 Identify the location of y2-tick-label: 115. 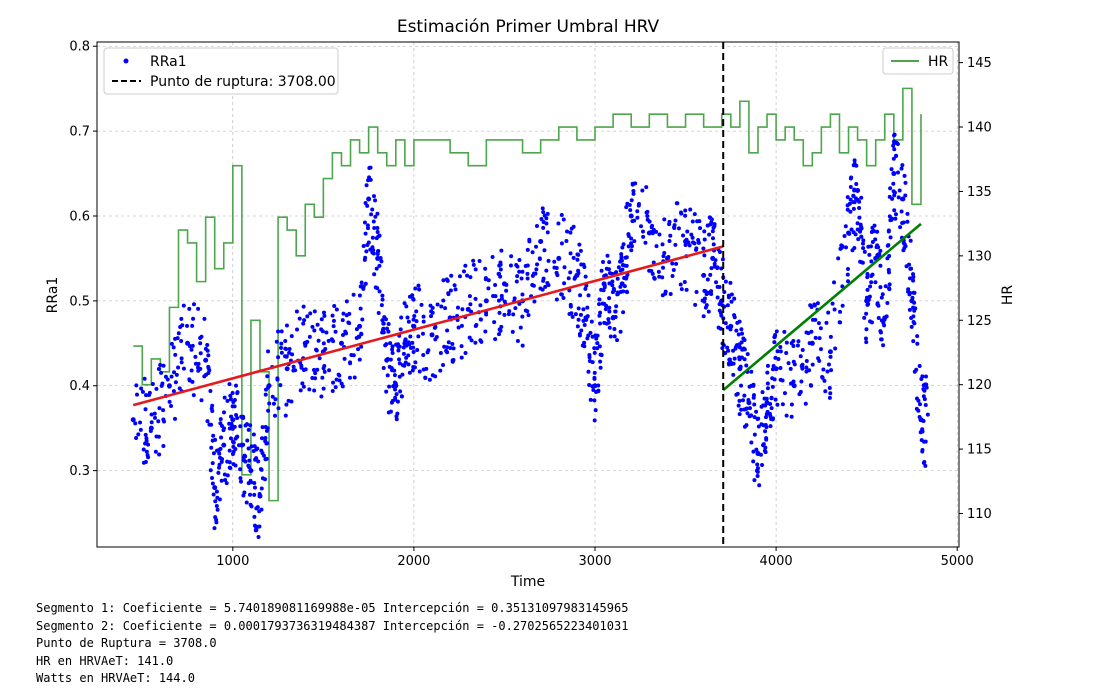
(979, 450).